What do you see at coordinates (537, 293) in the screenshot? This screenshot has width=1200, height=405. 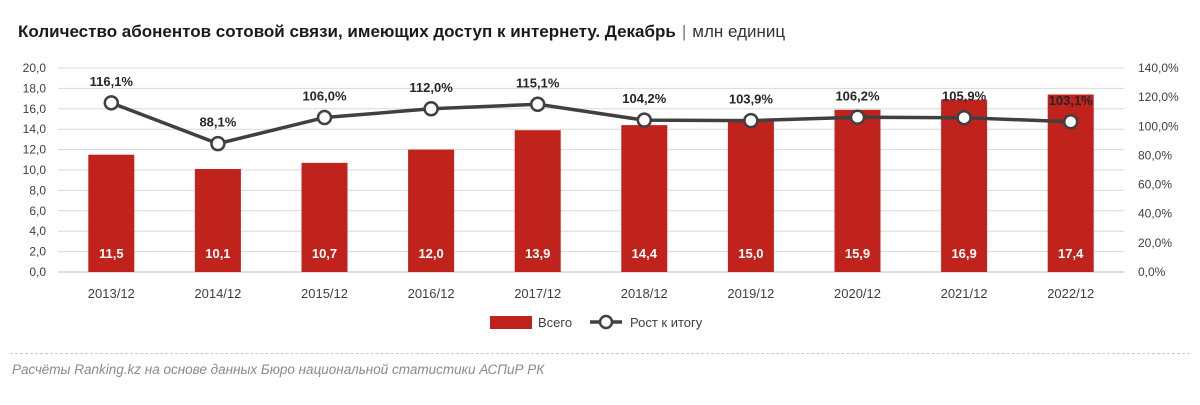 I see `x-tick-label: 2017/12` at bounding box center [537, 293].